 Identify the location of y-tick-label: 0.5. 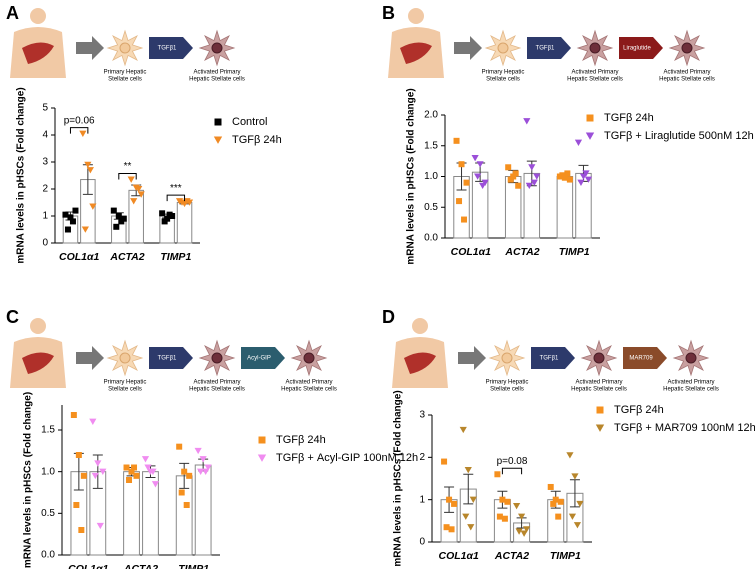
(431, 207).